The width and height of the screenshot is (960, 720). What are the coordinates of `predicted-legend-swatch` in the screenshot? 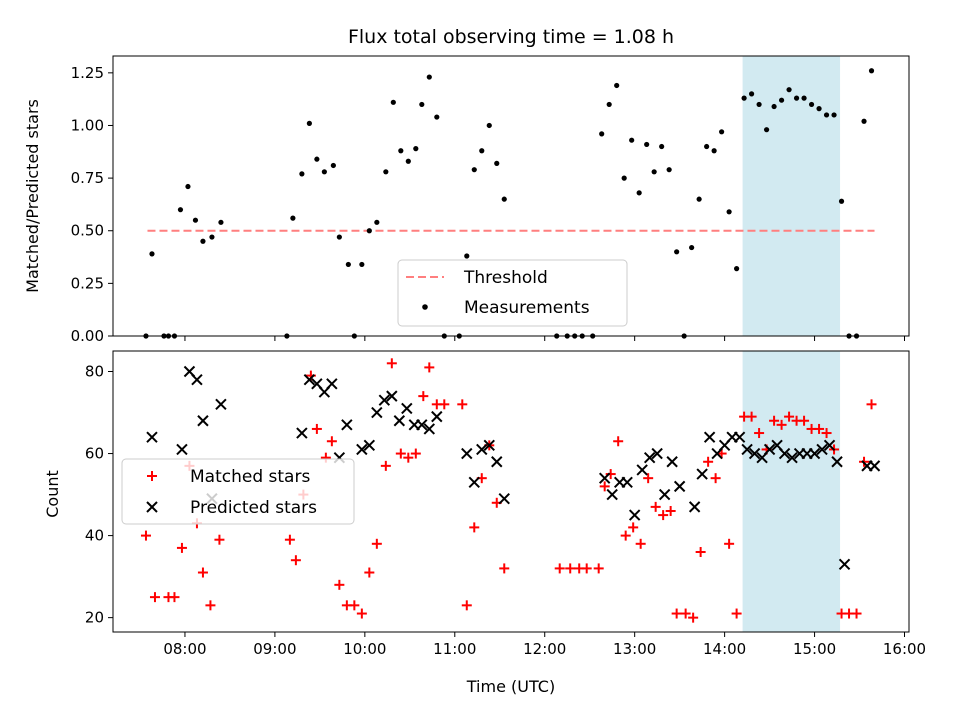 It's located at (152, 507).